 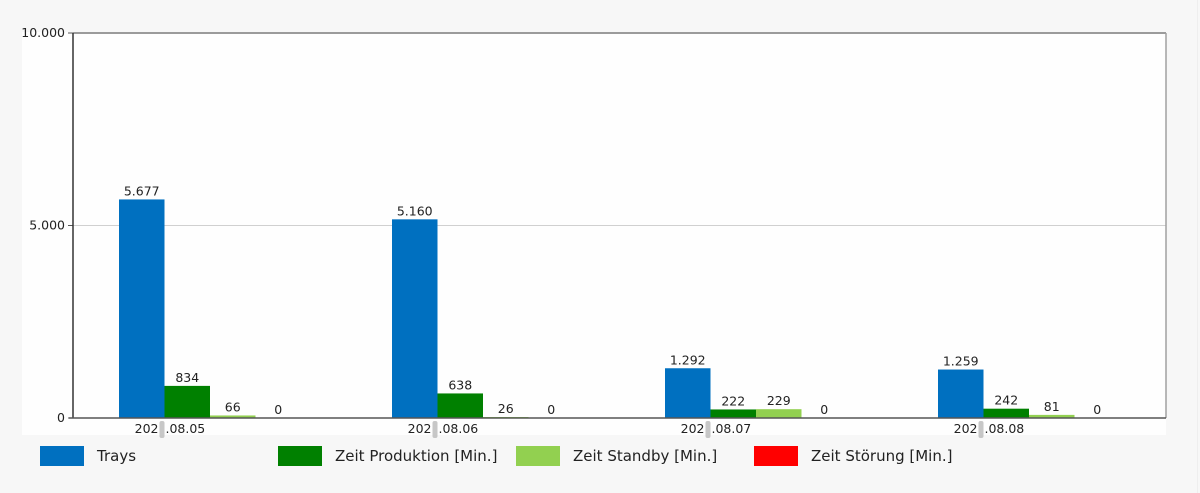 What do you see at coordinates (645, 456) in the screenshot?
I see `legend-label: Zeit Standby [Min.]` at bounding box center [645, 456].